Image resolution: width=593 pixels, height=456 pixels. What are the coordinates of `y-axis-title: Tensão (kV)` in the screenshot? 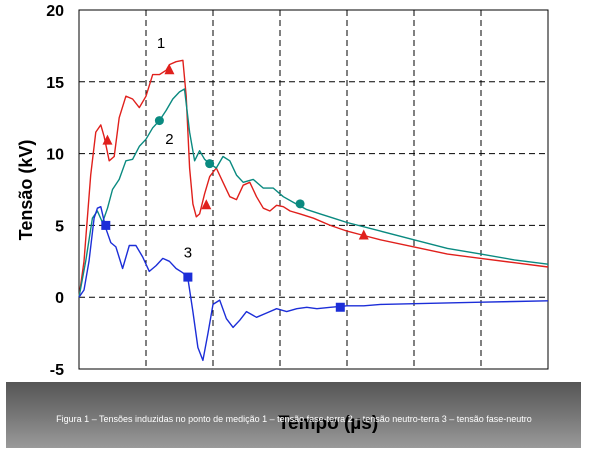 It's located at (26, 190).